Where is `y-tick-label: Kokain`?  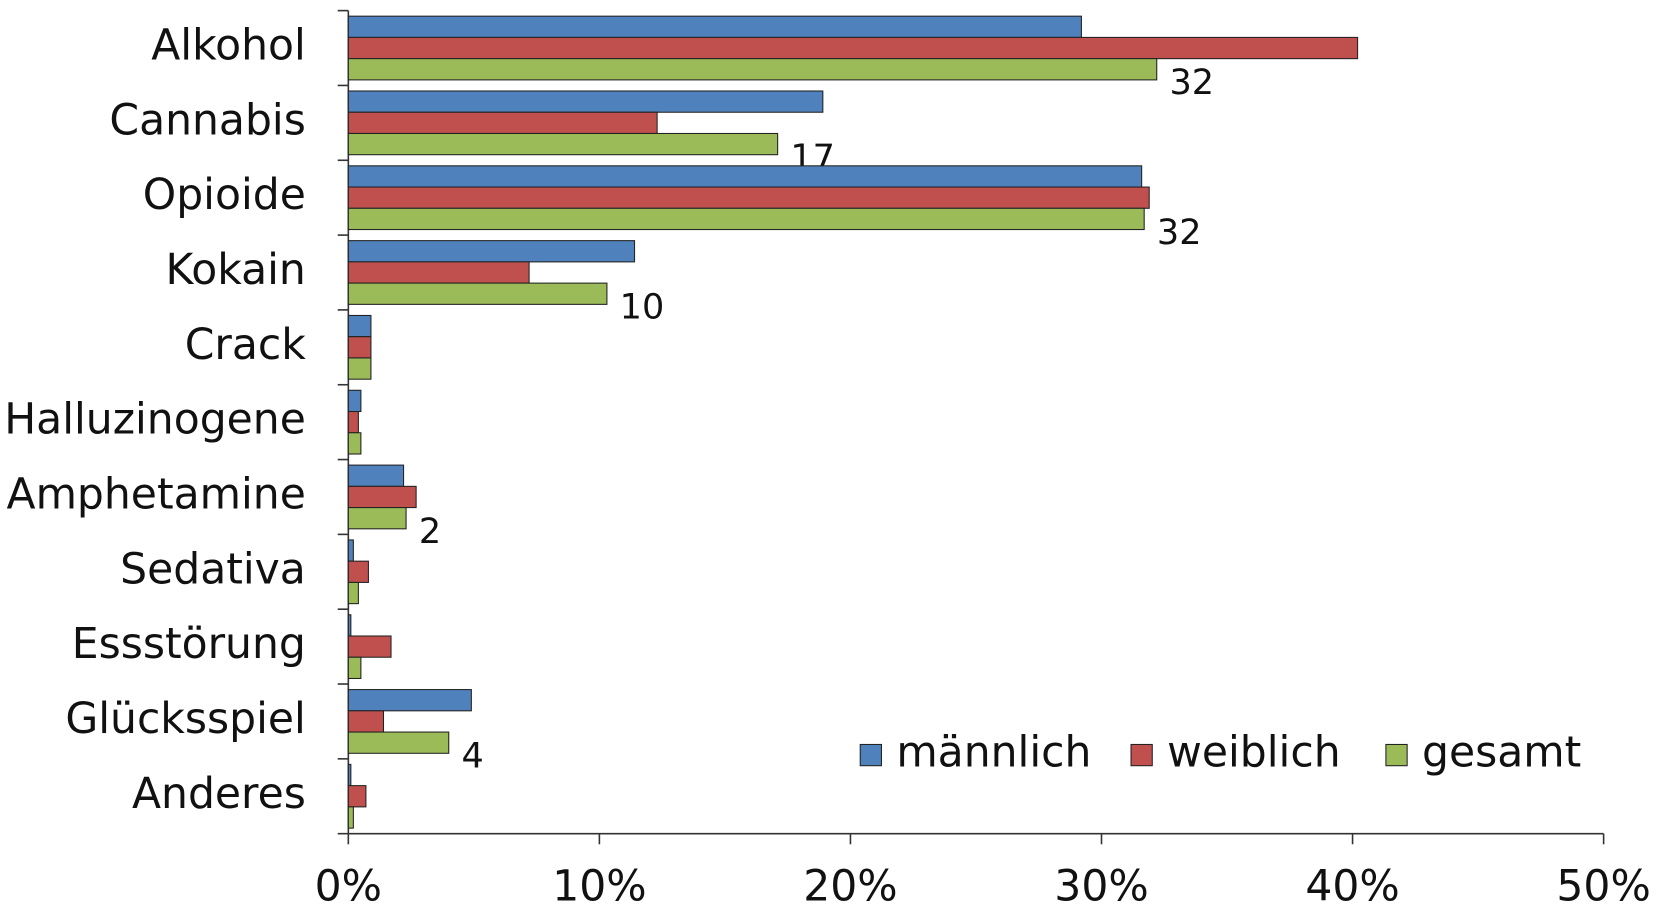 y-tick-label: Kokain is located at coordinates (236, 270).